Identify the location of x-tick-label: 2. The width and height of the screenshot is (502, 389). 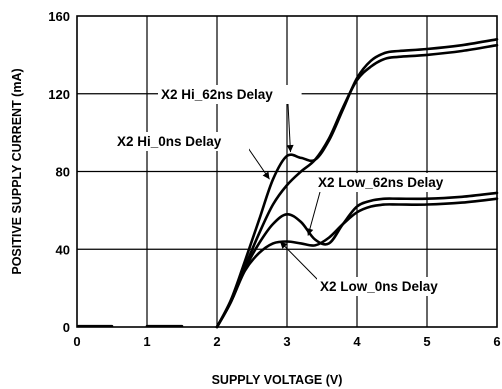
(216, 341).